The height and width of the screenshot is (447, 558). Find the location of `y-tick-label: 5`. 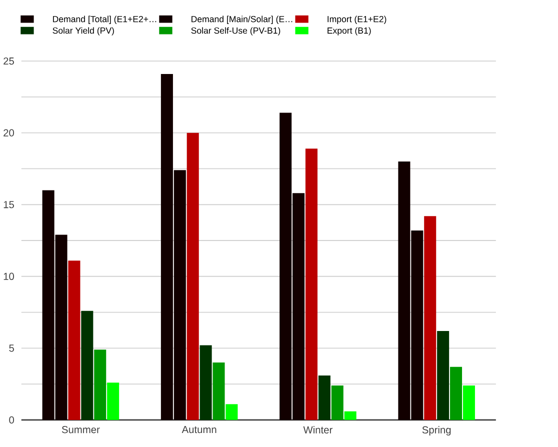

y-tick-label: 5 is located at coordinates (11, 348).